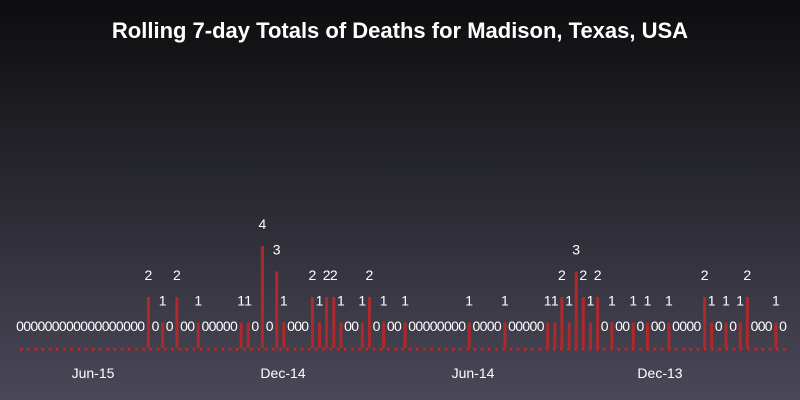 The width and height of the screenshot is (800, 400). I want to click on x-tick-label: Jun-14, so click(473, 373).